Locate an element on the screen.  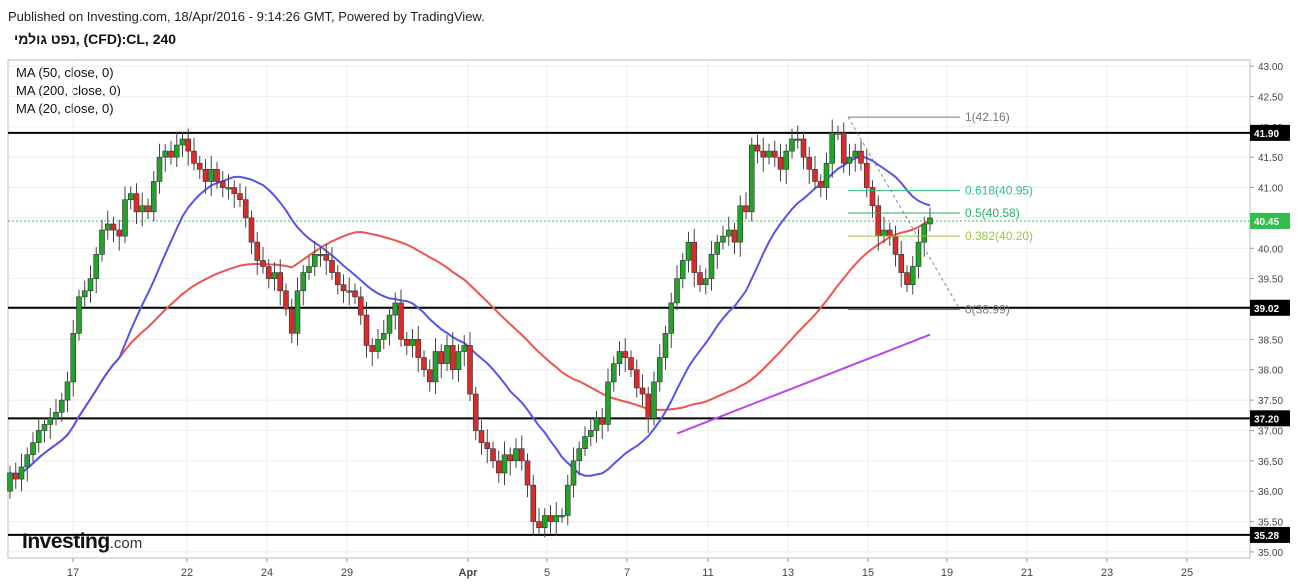
fib-trend-line is located at coordinates (904, 213).